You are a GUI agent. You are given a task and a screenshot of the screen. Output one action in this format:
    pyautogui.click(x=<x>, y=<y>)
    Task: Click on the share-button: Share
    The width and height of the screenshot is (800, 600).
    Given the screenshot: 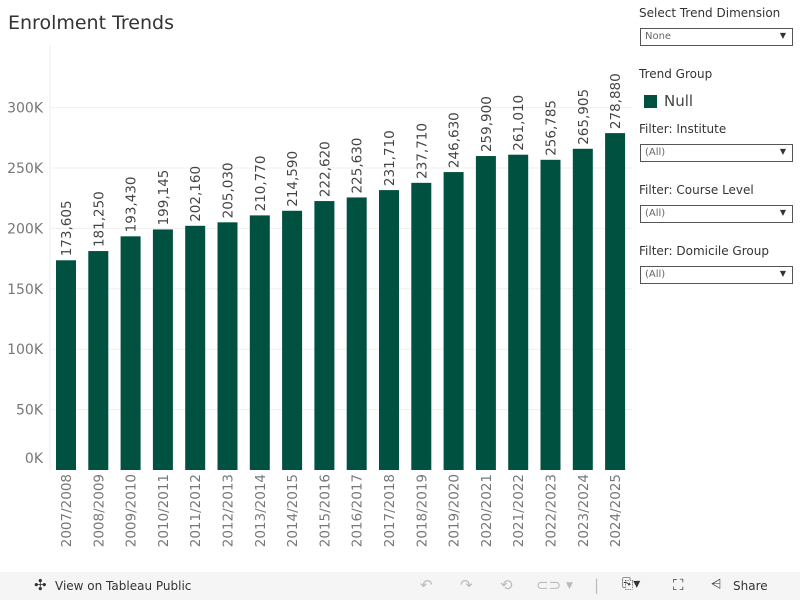 What is the action you would take?
    pyautogui.click(x=750, y=586)
    